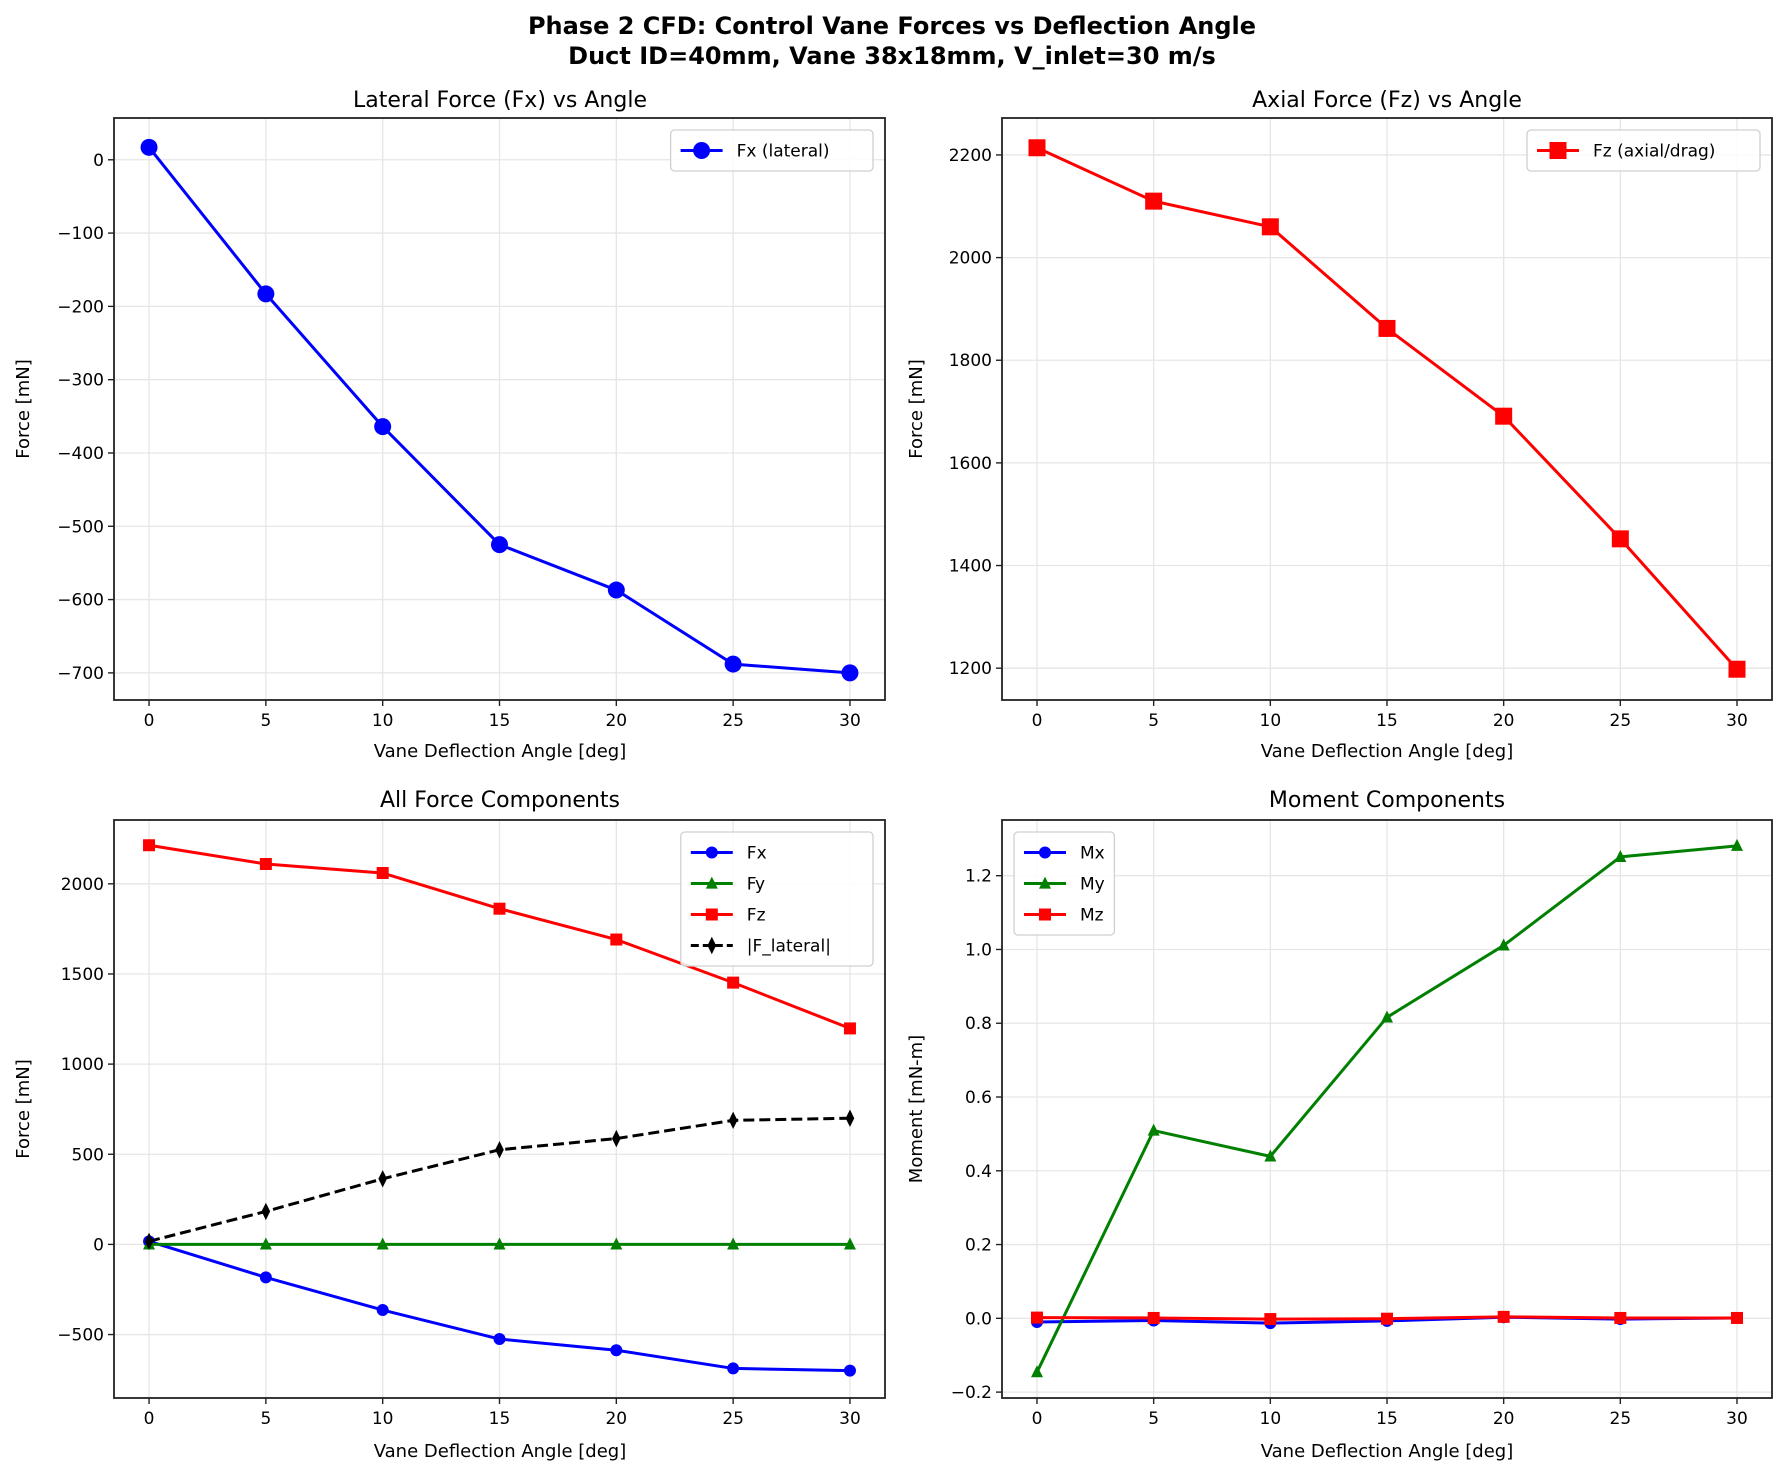 This screenshot has height=1475, width=1784. I want to click on y-tick-label: 0.0, so click(978, 1319).